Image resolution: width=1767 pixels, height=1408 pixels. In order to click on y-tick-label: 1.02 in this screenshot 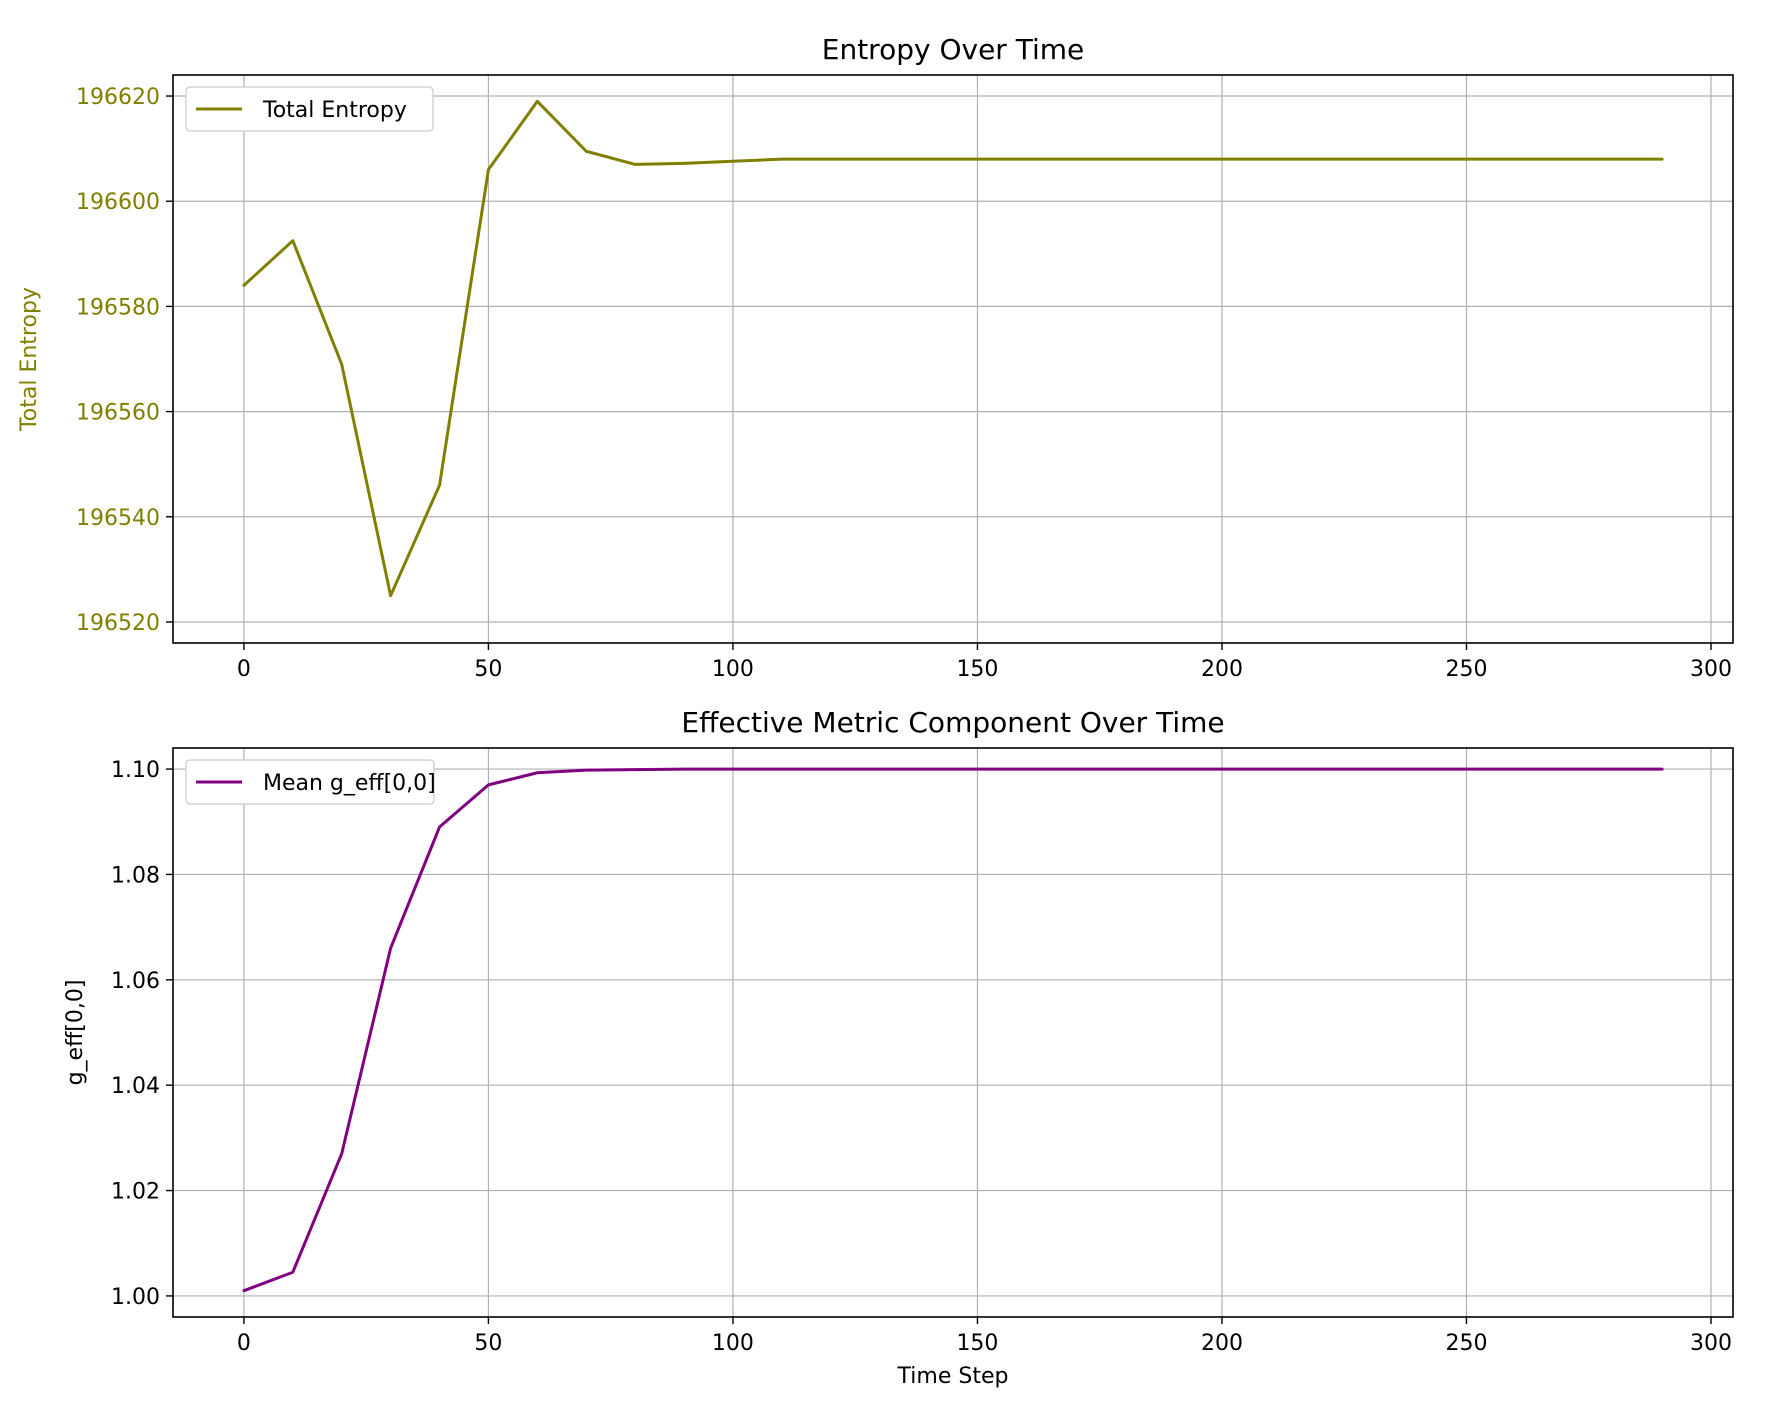, I will do `click(135, 1192)`.